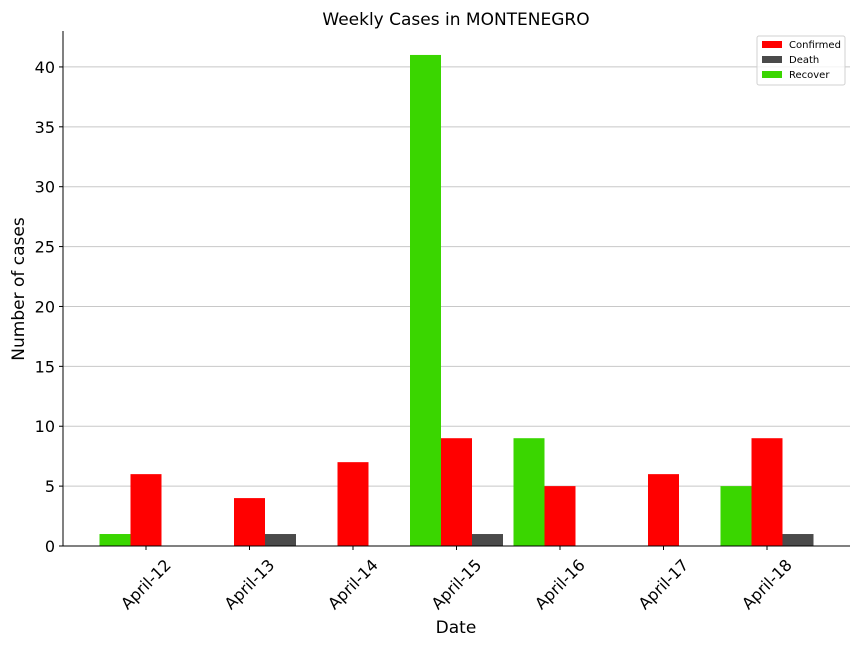 This screenshot has width=864, height=648. Describe the element at coordinates (45, 67) in the screenshot. I see `y-tick-label: 40` at that location.